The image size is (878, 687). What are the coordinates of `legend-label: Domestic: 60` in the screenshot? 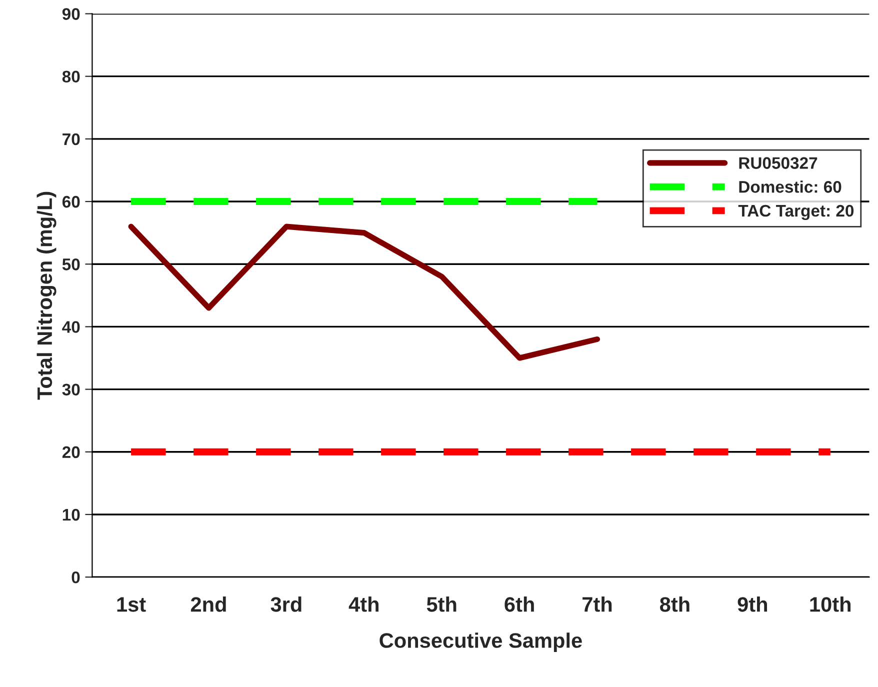 It's located at (790, 186).